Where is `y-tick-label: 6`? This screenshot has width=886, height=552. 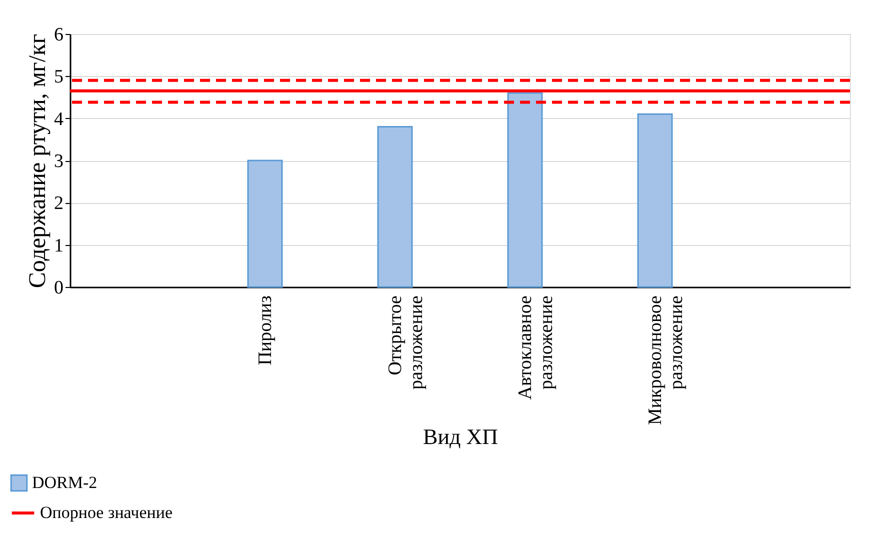
y-tick-label: 6 is located at coordinates (59, 35).